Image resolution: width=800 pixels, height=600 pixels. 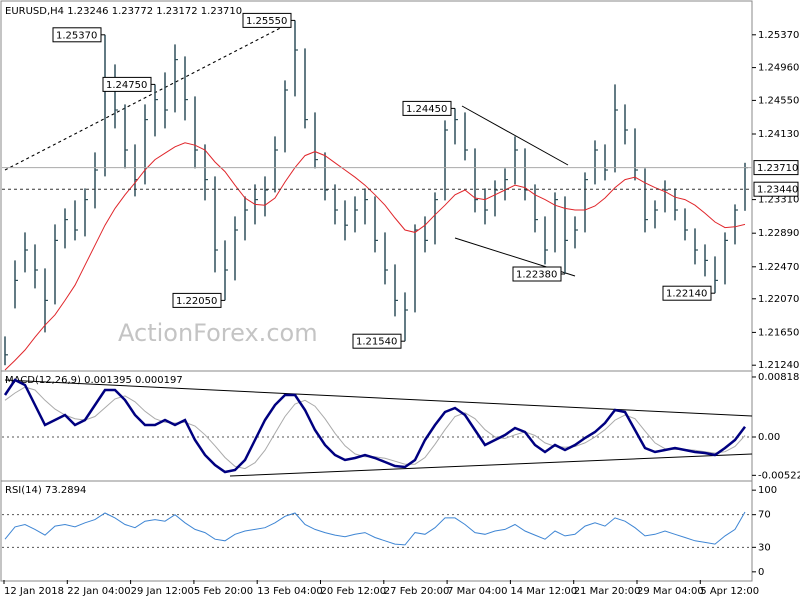 I want to click on annotation-label: 1.22380, so click(x=536, y=275).